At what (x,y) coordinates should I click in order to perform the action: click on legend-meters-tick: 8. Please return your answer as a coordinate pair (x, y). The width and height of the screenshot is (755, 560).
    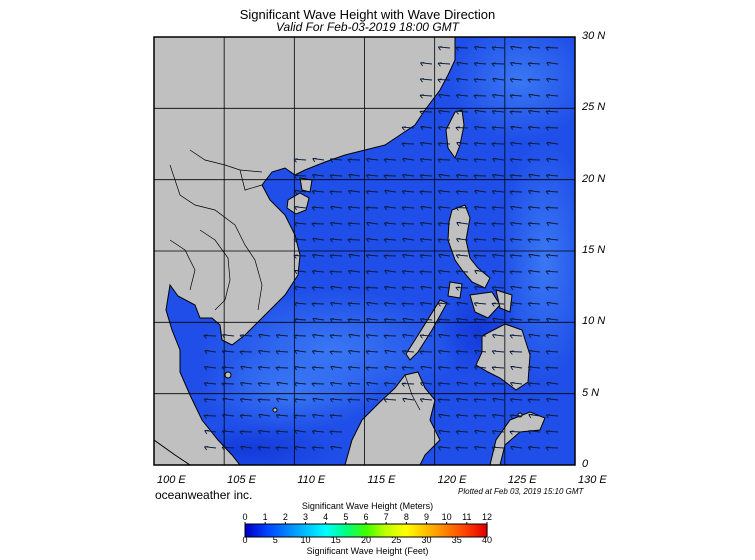
    Looking at the image, I should click on (406, 517).